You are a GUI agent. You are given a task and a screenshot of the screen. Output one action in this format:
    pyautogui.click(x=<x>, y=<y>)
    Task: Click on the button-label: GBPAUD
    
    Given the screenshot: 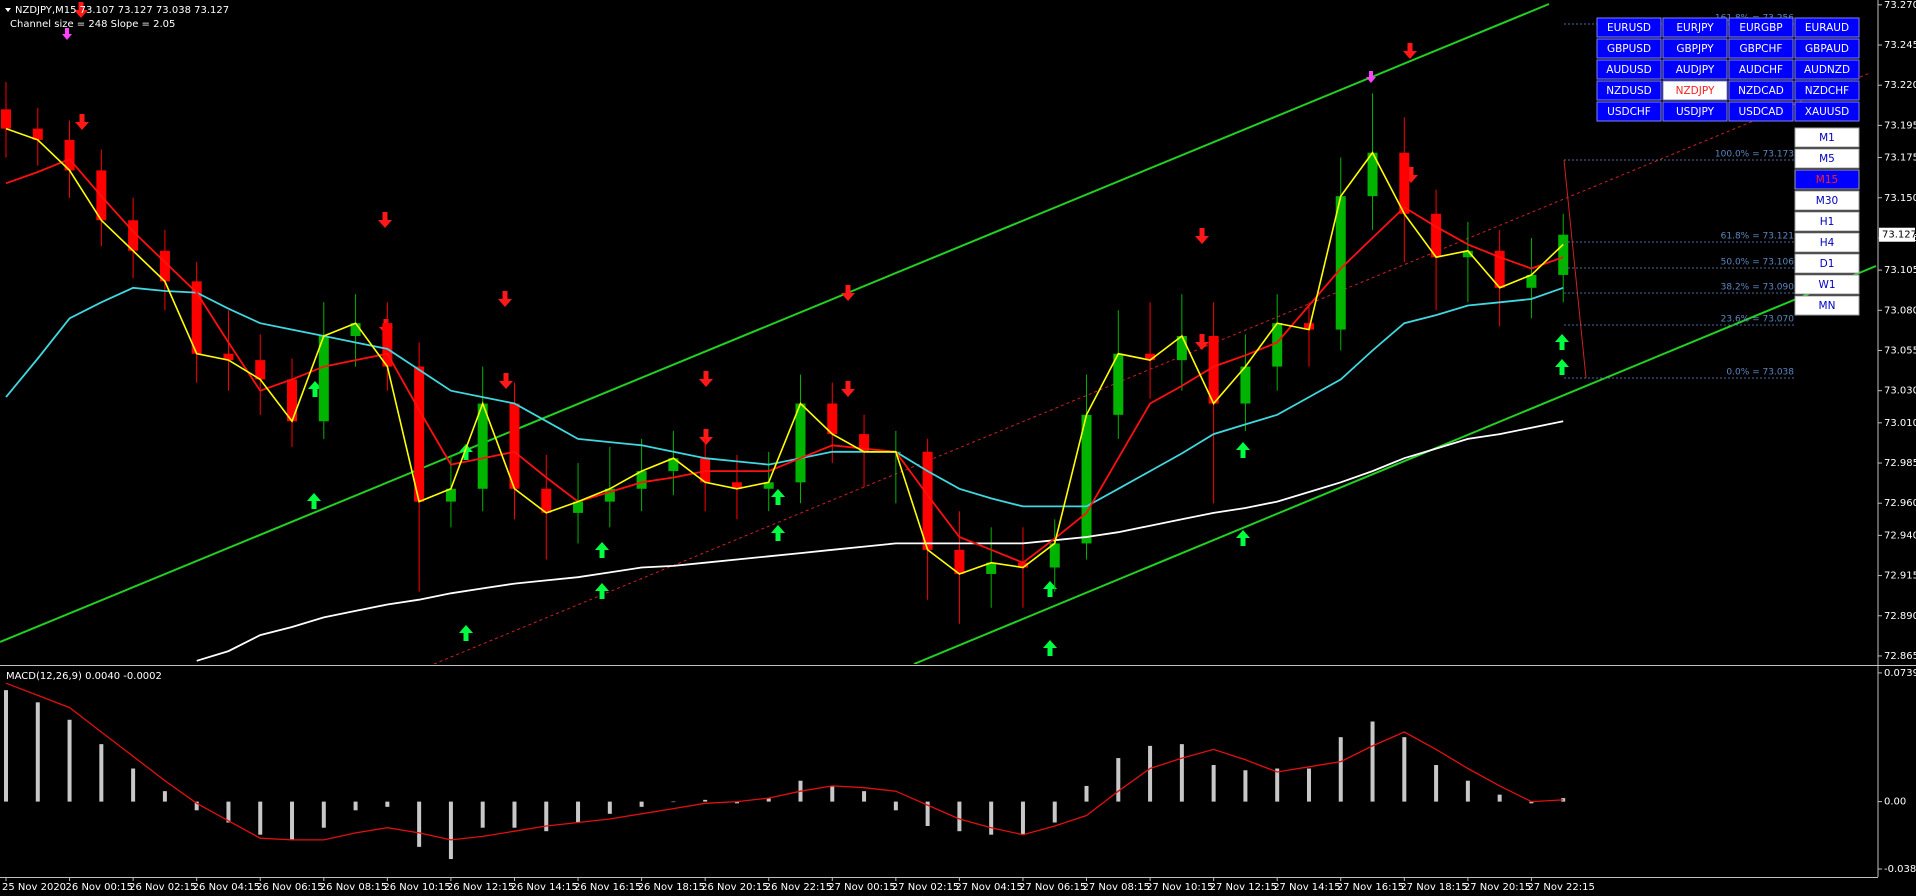 What is the action you would take?
    pyautogui.click(x=1827, y=49)
    